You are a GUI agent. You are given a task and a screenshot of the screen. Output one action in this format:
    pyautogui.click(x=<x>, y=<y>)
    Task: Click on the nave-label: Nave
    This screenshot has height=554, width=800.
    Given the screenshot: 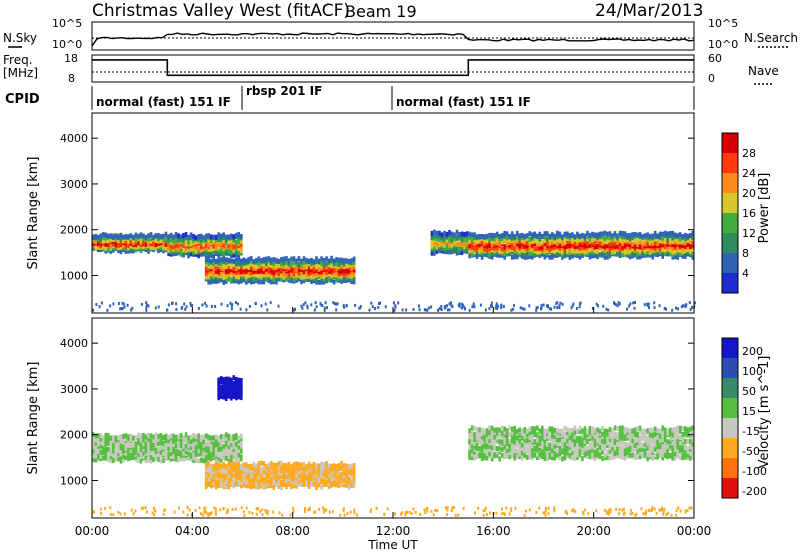 What is the action you would take?
    pyautogui.click(x=763, y=71)
    